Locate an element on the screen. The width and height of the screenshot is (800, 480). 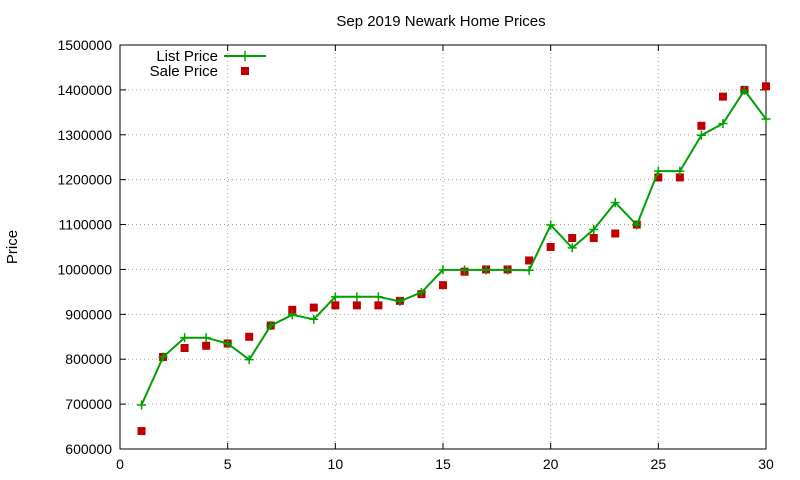
y-tick-label: 1200000 is located at coordinates (84, 180).